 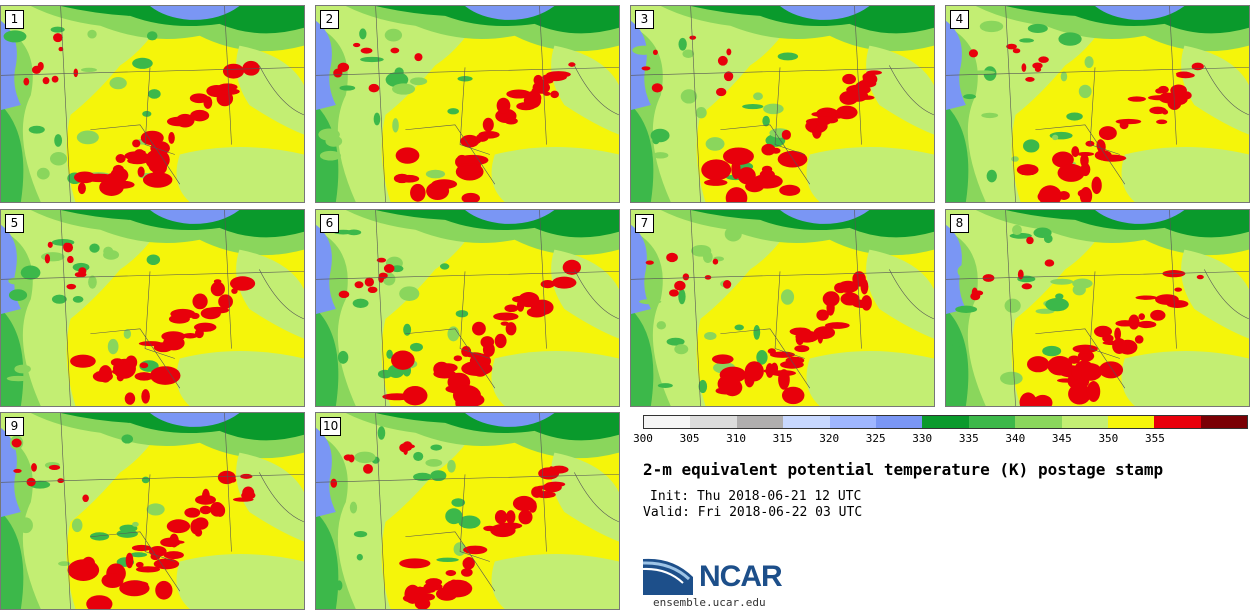 I want to click on member-number: 9, so click(x=14, y=426).